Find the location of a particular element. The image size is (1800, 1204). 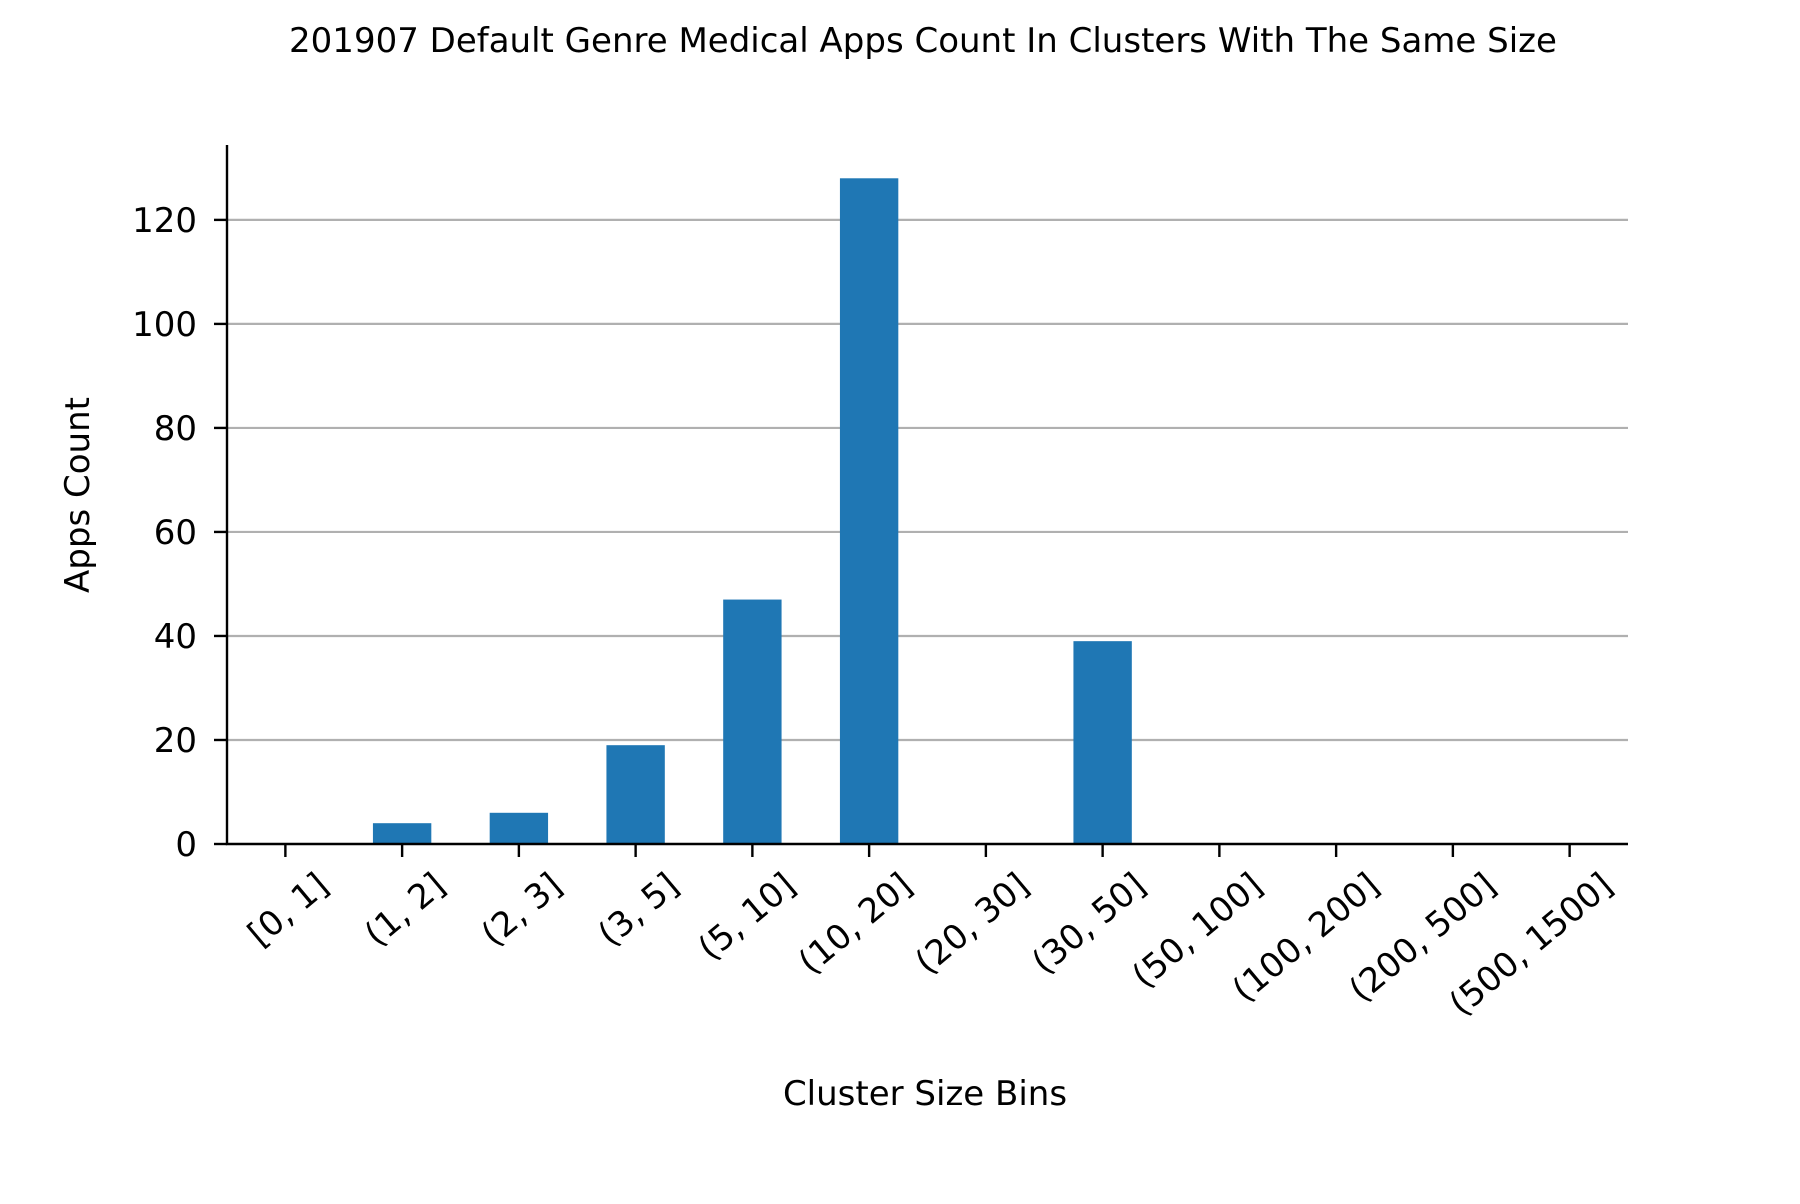

x-tick-label: (5, 10] is located at coordinates (747, 916).